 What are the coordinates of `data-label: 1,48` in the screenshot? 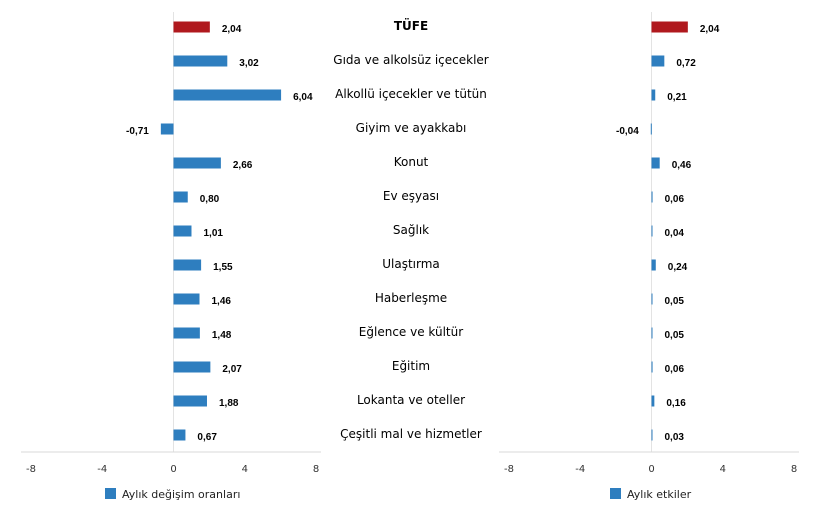 It's located at (222, 335).